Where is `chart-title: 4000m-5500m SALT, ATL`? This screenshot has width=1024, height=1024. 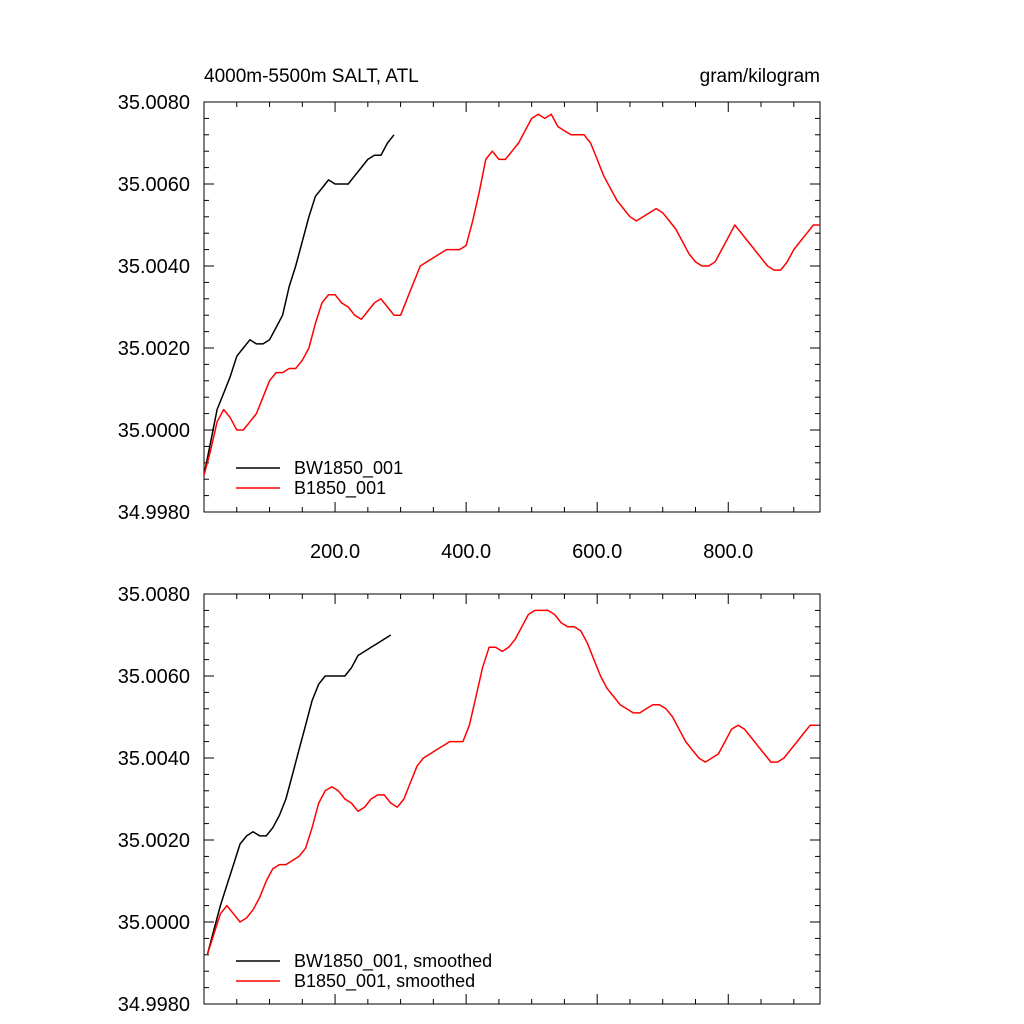
chart-title: 4000m-5500m SALT, ATL is located at coordinates (311, 76).